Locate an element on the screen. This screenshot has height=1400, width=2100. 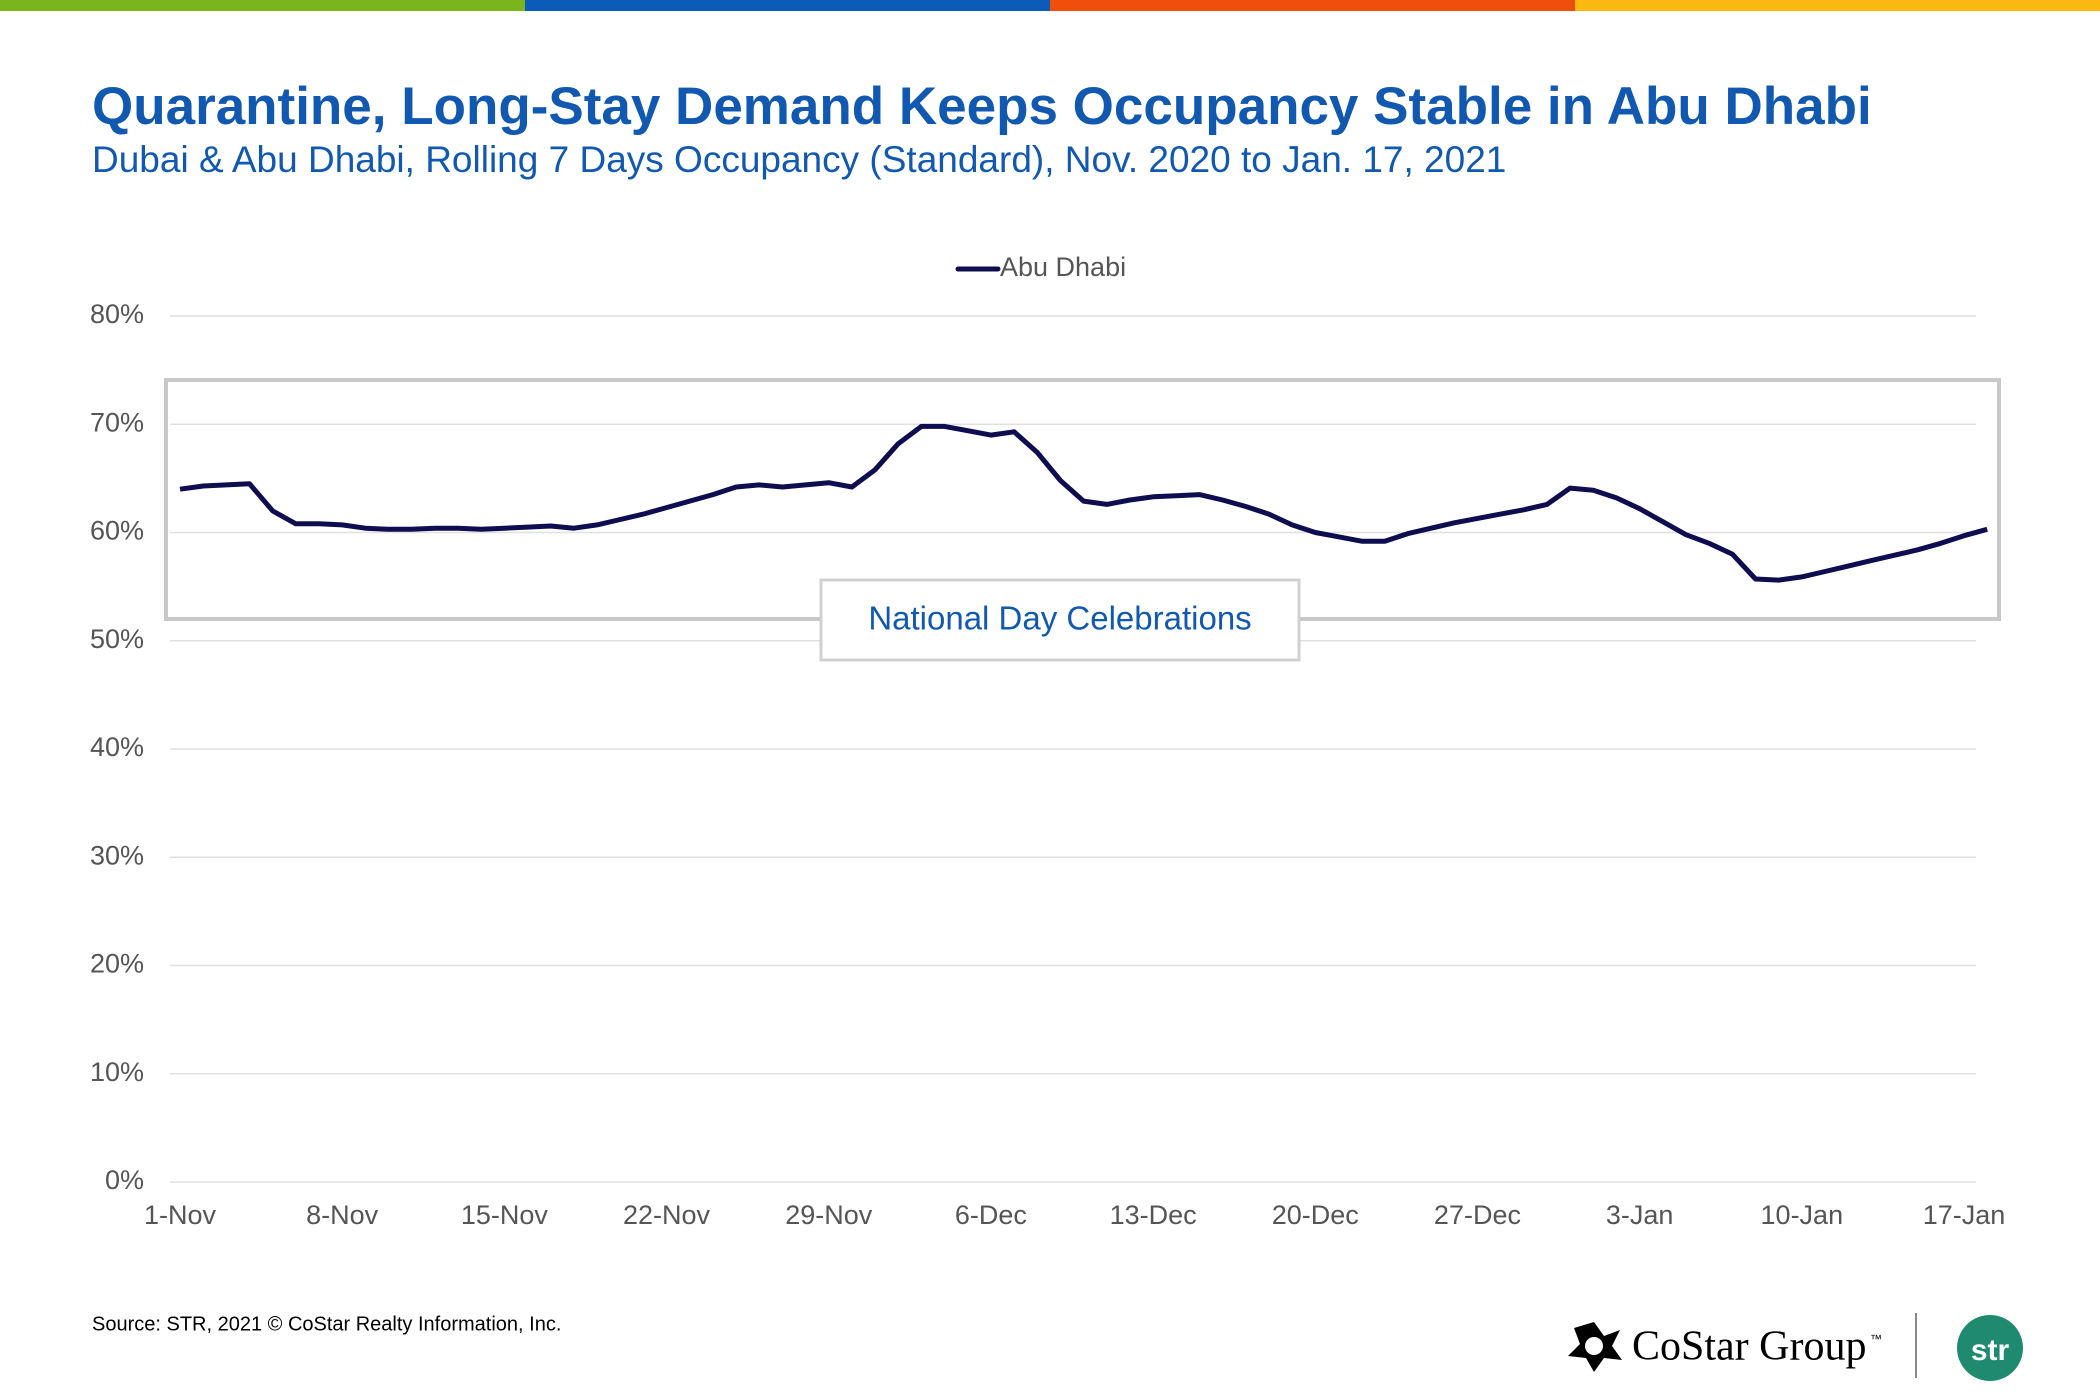
annotation-box is located at coordinates (1060, 620).